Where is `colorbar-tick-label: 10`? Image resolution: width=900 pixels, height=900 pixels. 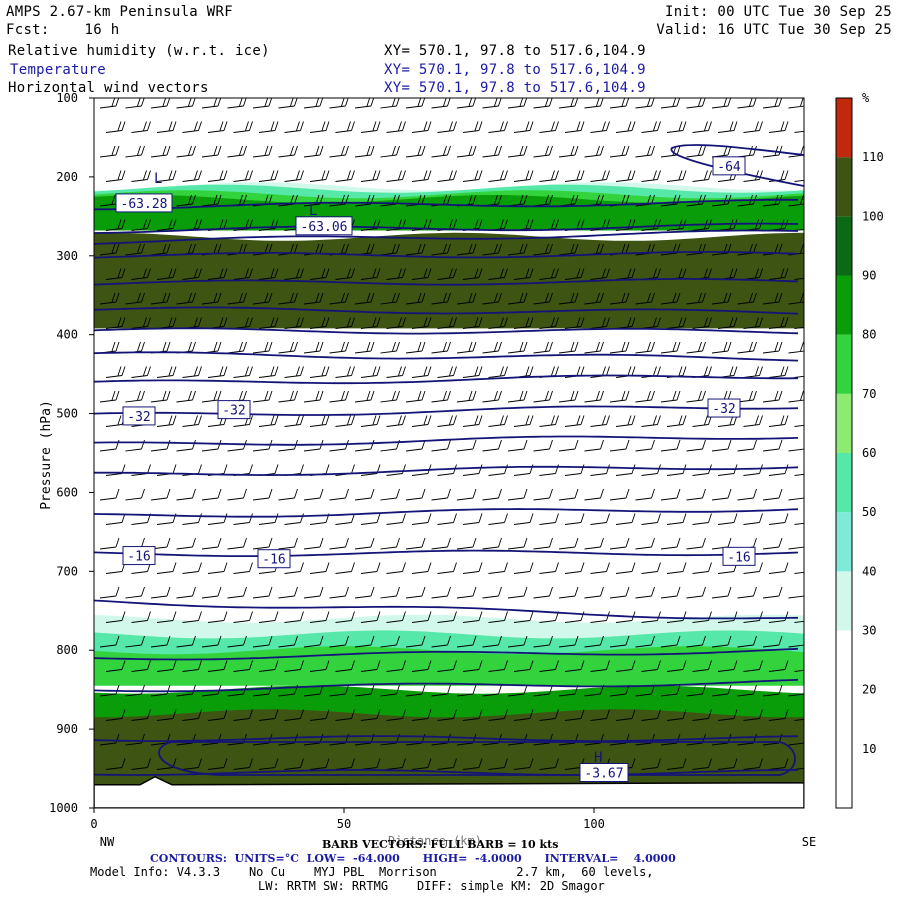
colorbar-tick-label: 10 is located at coordinates (869, 749).